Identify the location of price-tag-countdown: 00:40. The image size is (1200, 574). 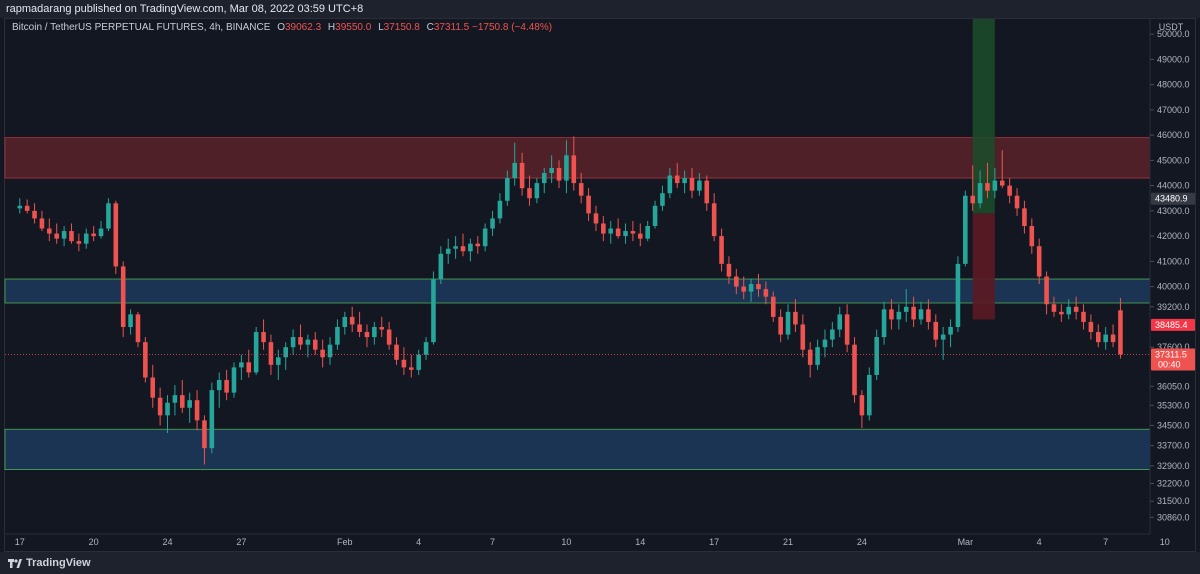
(1169, 364).